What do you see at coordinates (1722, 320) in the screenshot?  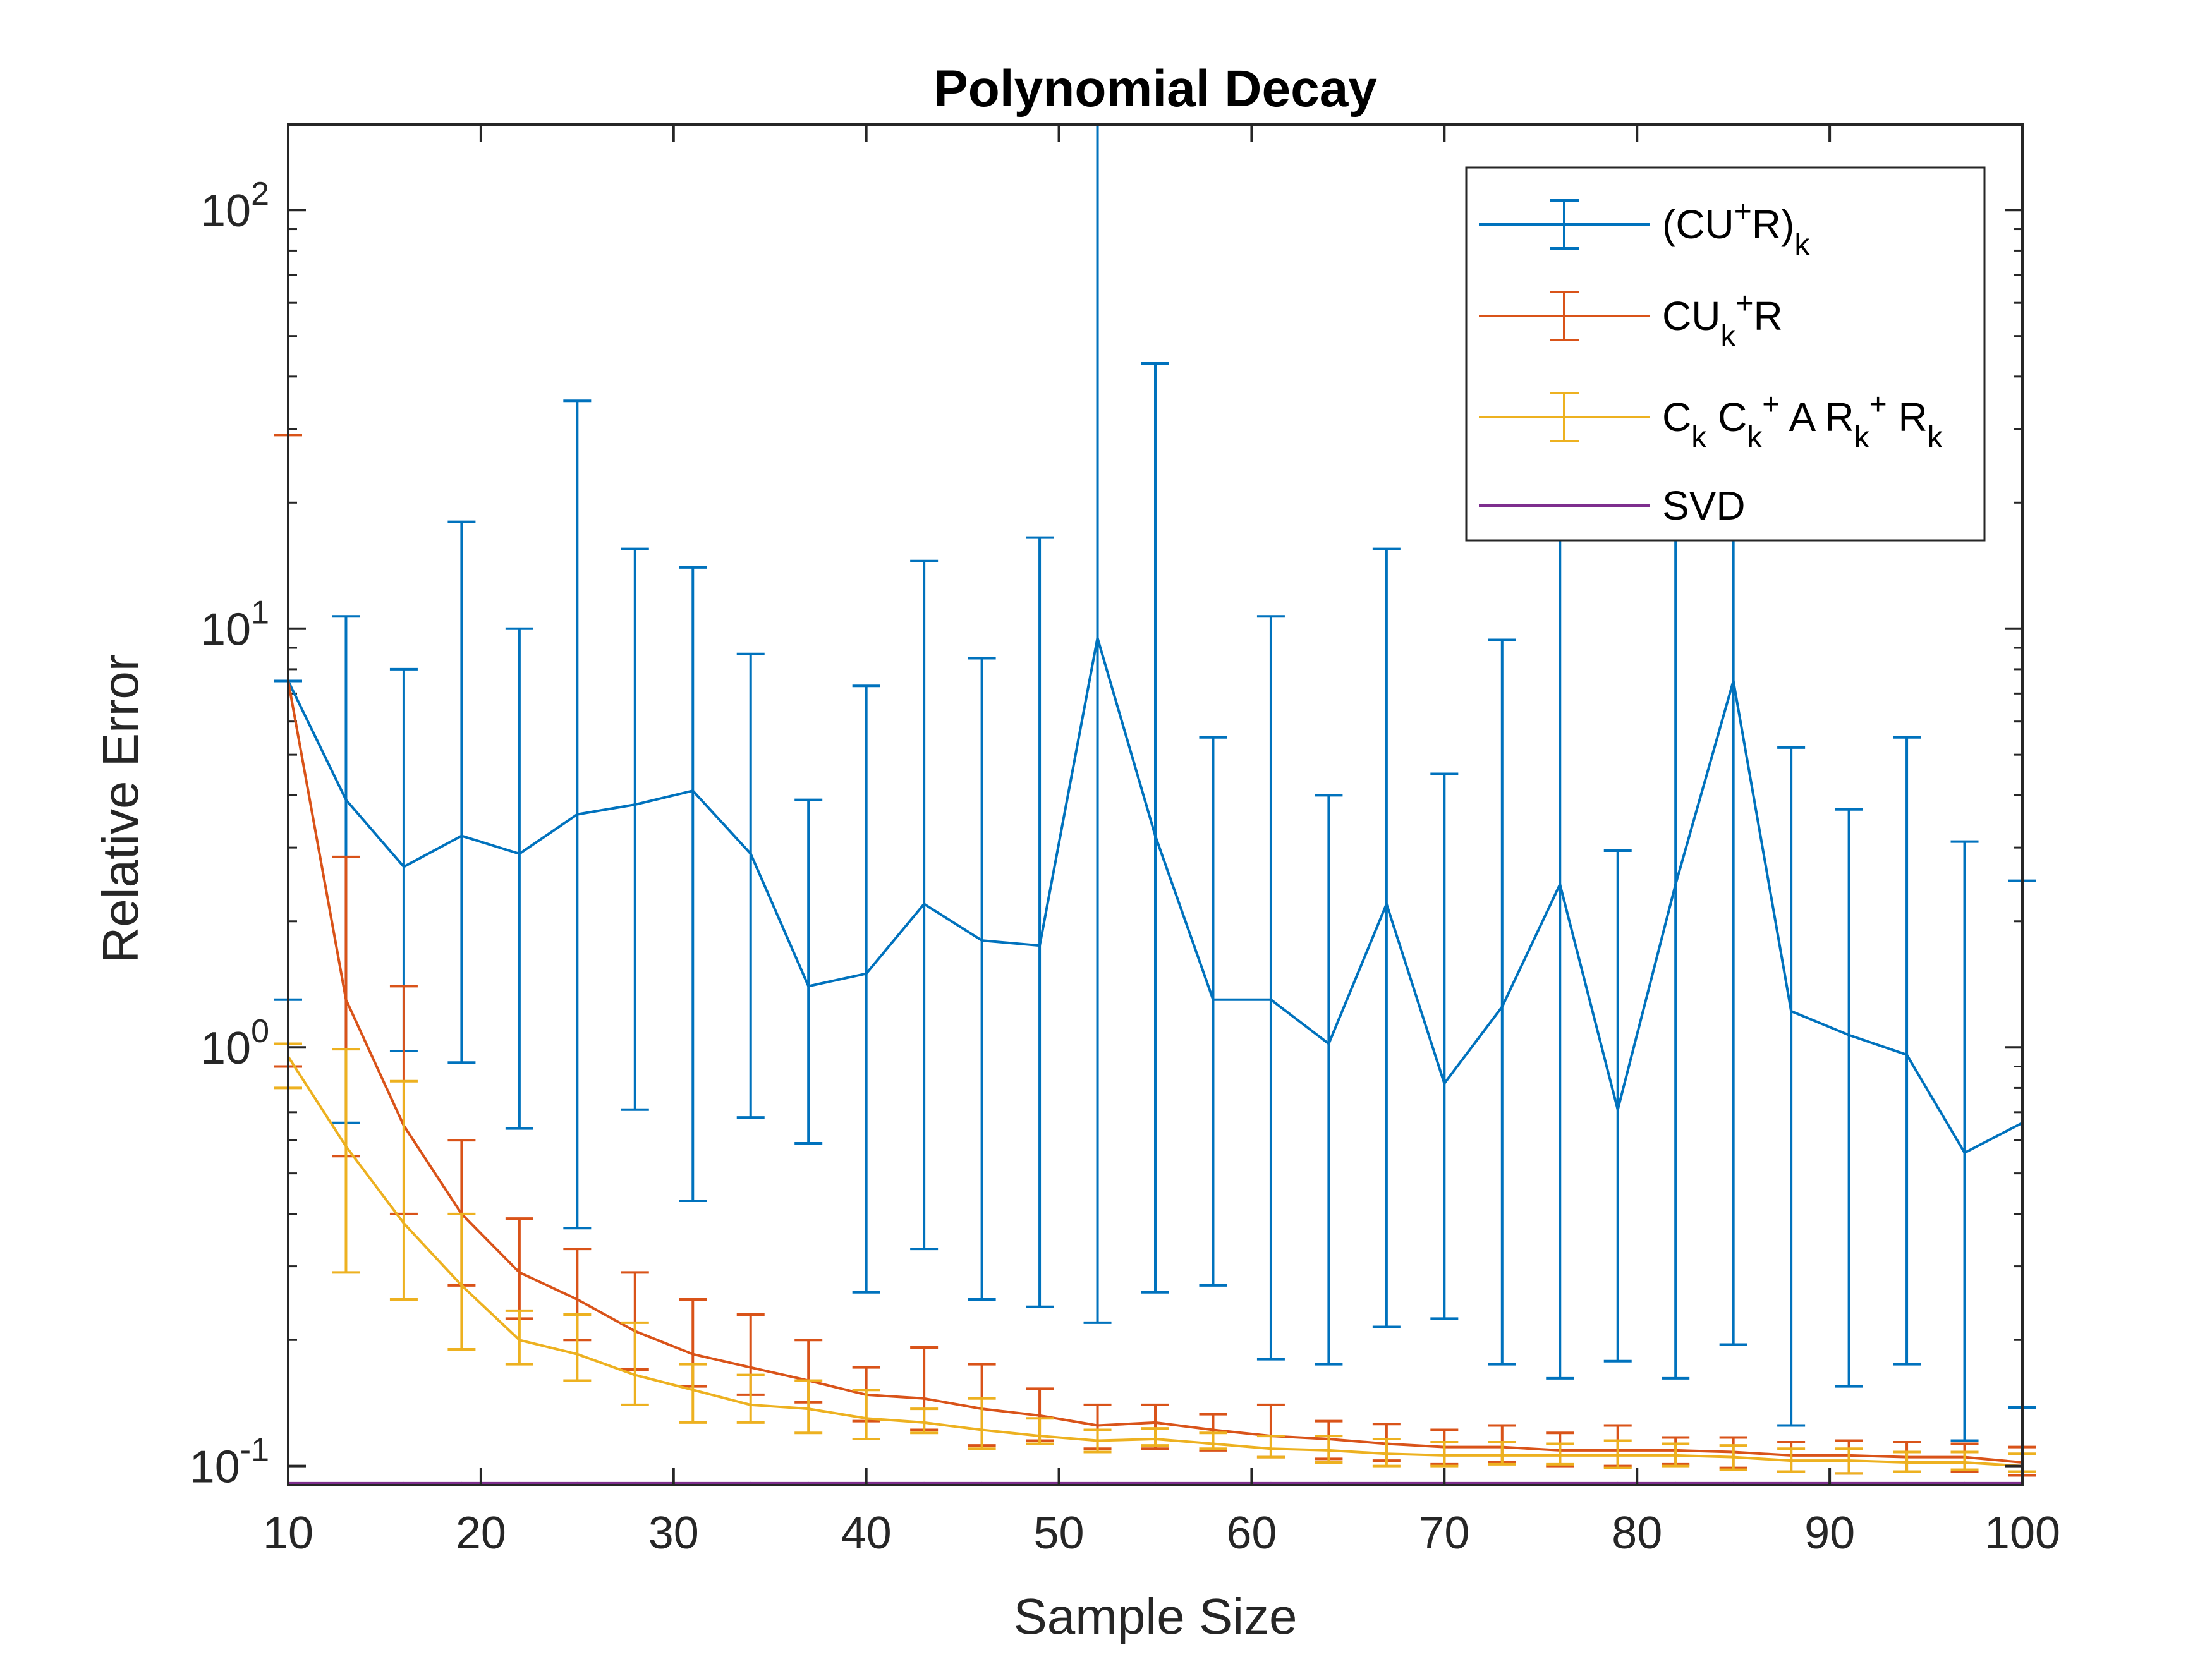 I see `legend-label: CUk+R` at bounding box center [1722, 320].